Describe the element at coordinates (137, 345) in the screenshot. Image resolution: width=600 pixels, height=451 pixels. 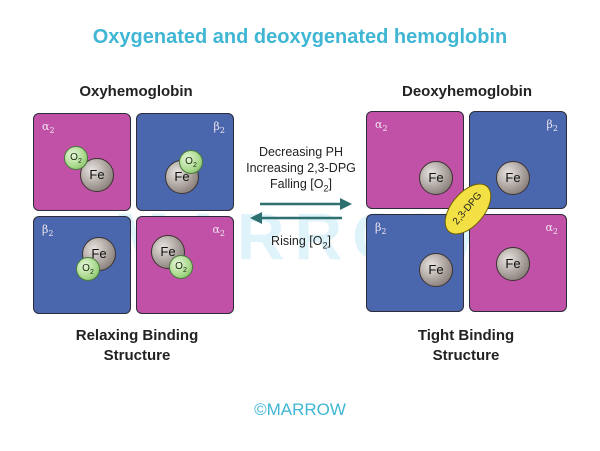
I see `relaxing-structure-label: Relaxing Binding Structure` at that location.